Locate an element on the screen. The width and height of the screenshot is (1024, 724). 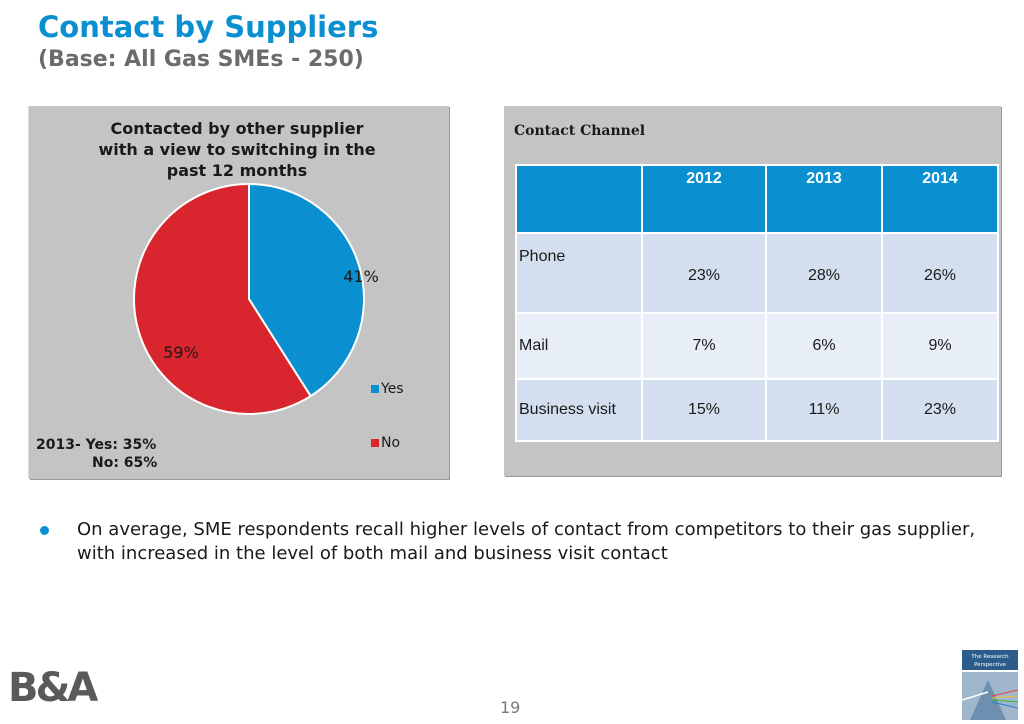
legend-swatch-no is located at coordinates (375, 443).